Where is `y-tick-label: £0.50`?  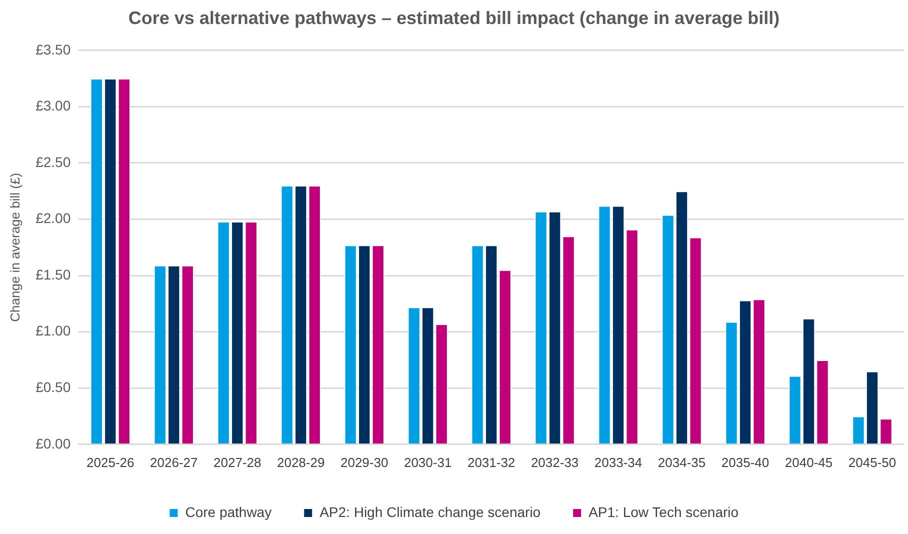 y-tick-label: £0.50 is located at coordinates (53, 386).